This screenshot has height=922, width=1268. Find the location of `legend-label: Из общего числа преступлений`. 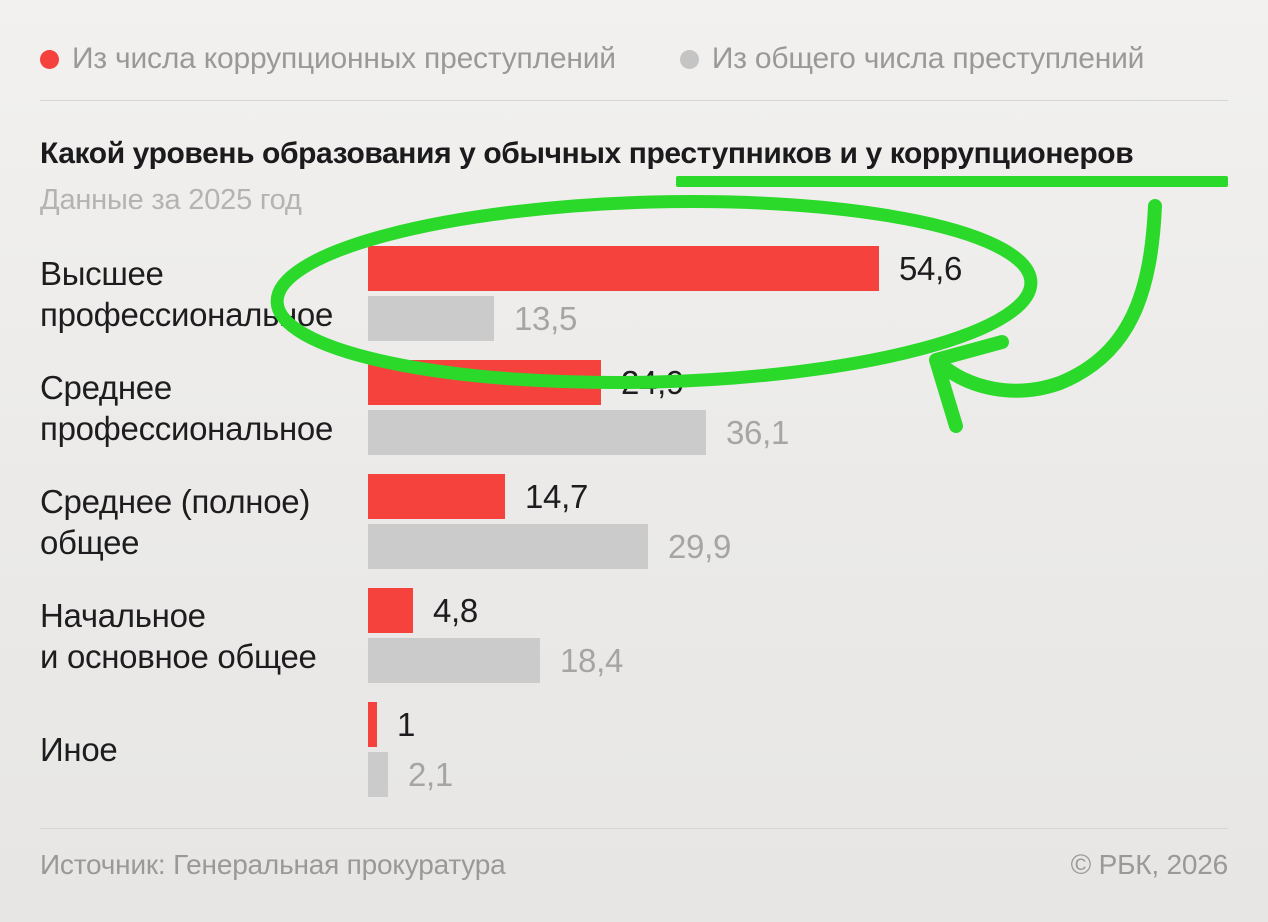

legend-label: Из общего числа преступлений is located at coordinates (928, 58).